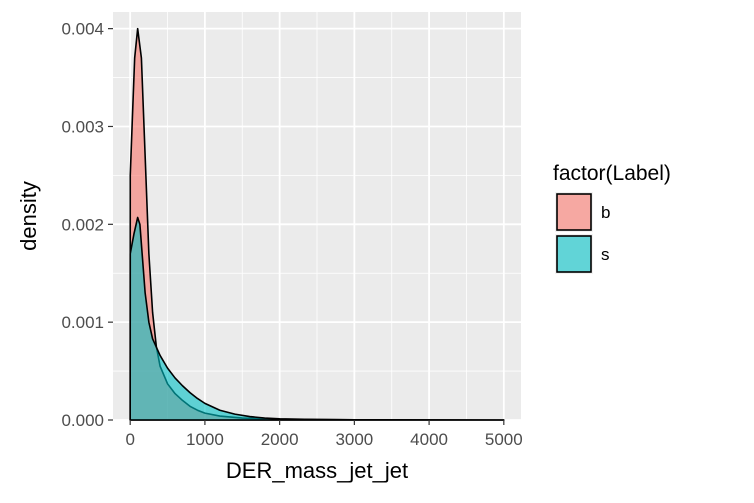  Describe the element at coordinates (605, 212) in the screenshot. I see `legend-label-b: b` at that location.